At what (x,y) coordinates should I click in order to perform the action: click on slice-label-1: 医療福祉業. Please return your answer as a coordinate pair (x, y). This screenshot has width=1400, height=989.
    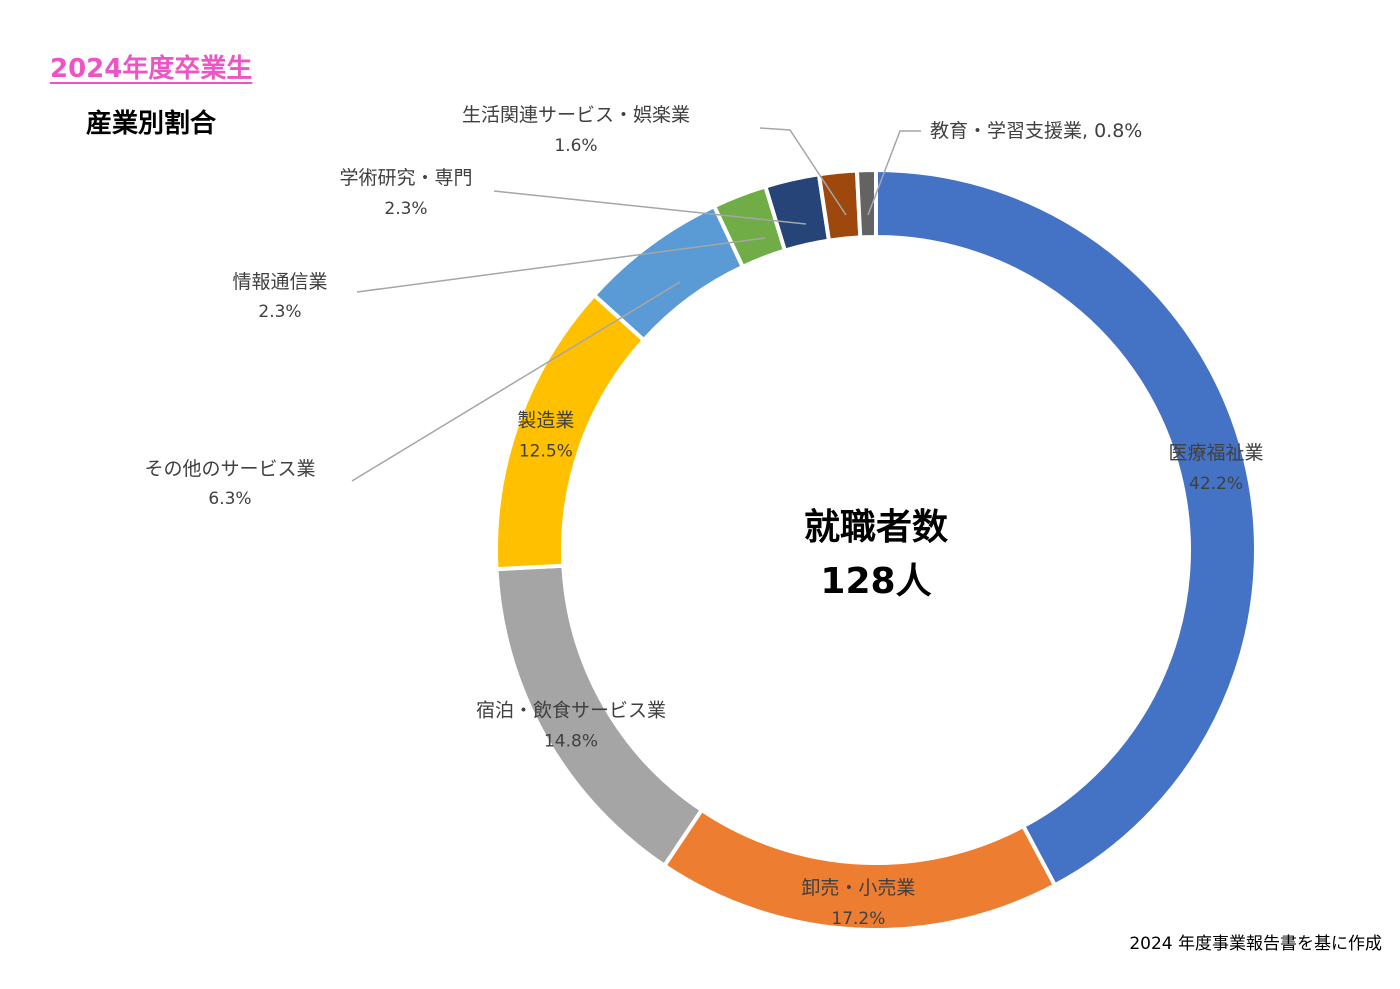
    Looking at the image, I should click on (1216, 453).